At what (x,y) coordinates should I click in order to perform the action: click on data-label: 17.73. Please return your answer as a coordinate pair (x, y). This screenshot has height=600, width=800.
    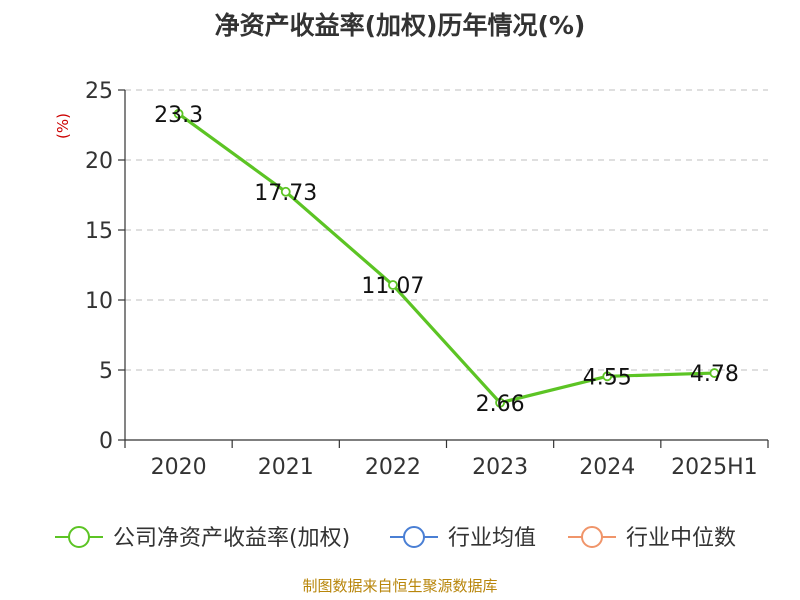
    Looking at the image, I should click on (285, 193).